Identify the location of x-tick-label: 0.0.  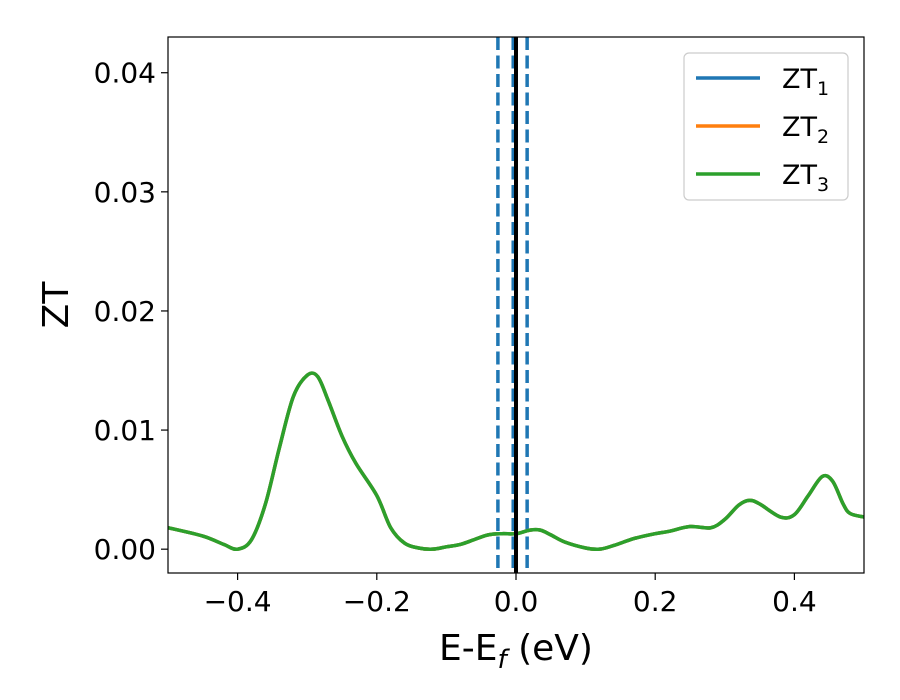
(516, 601).